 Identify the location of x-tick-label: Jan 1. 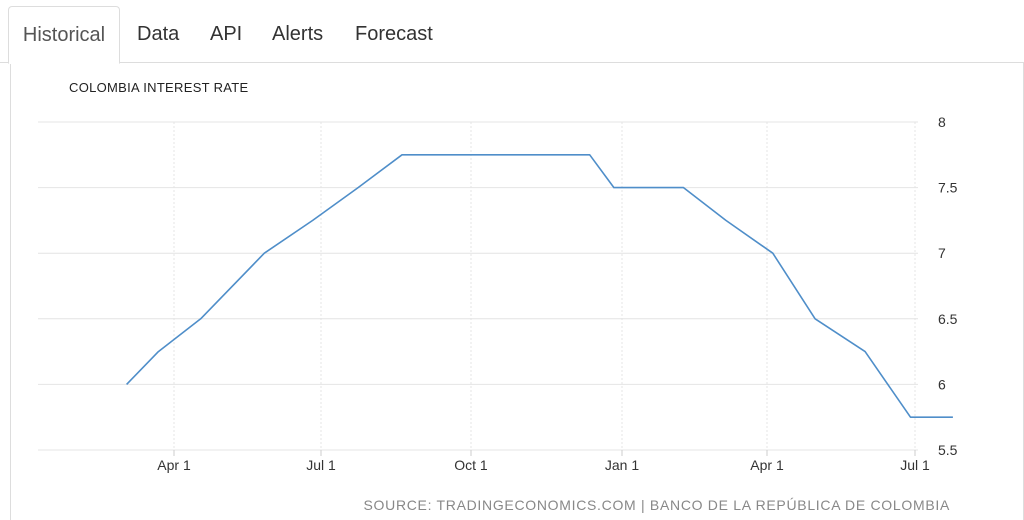
(622, 465).